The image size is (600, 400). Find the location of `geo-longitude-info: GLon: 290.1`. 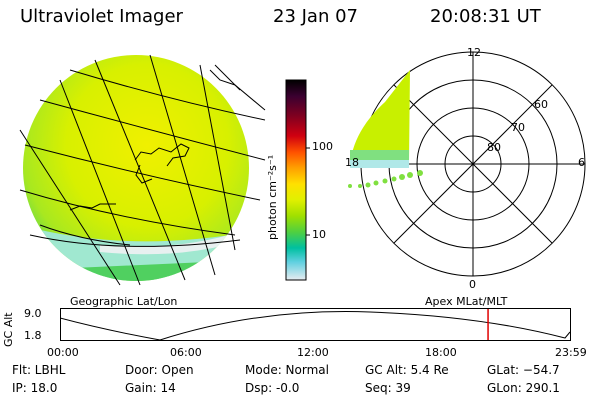

geo-longitude-info: GLon: 290.1 is located at coordinates (523, 388).